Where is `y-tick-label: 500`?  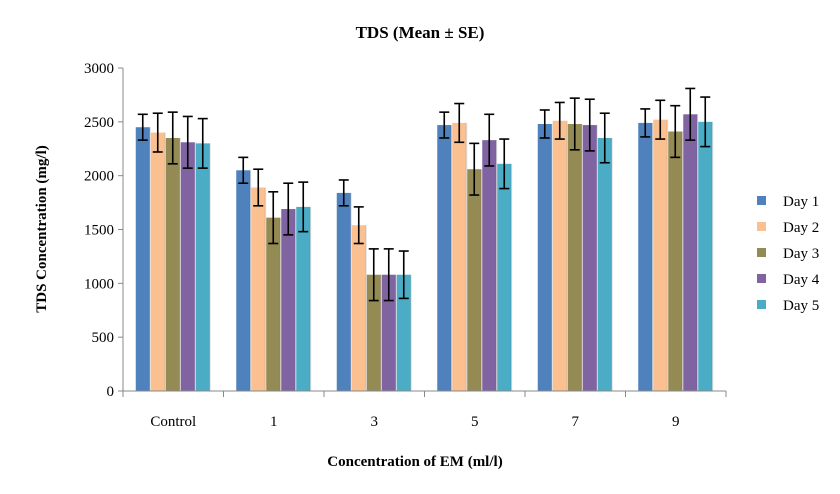 y-tick-label: 500 is located at coordinates (103, 338).